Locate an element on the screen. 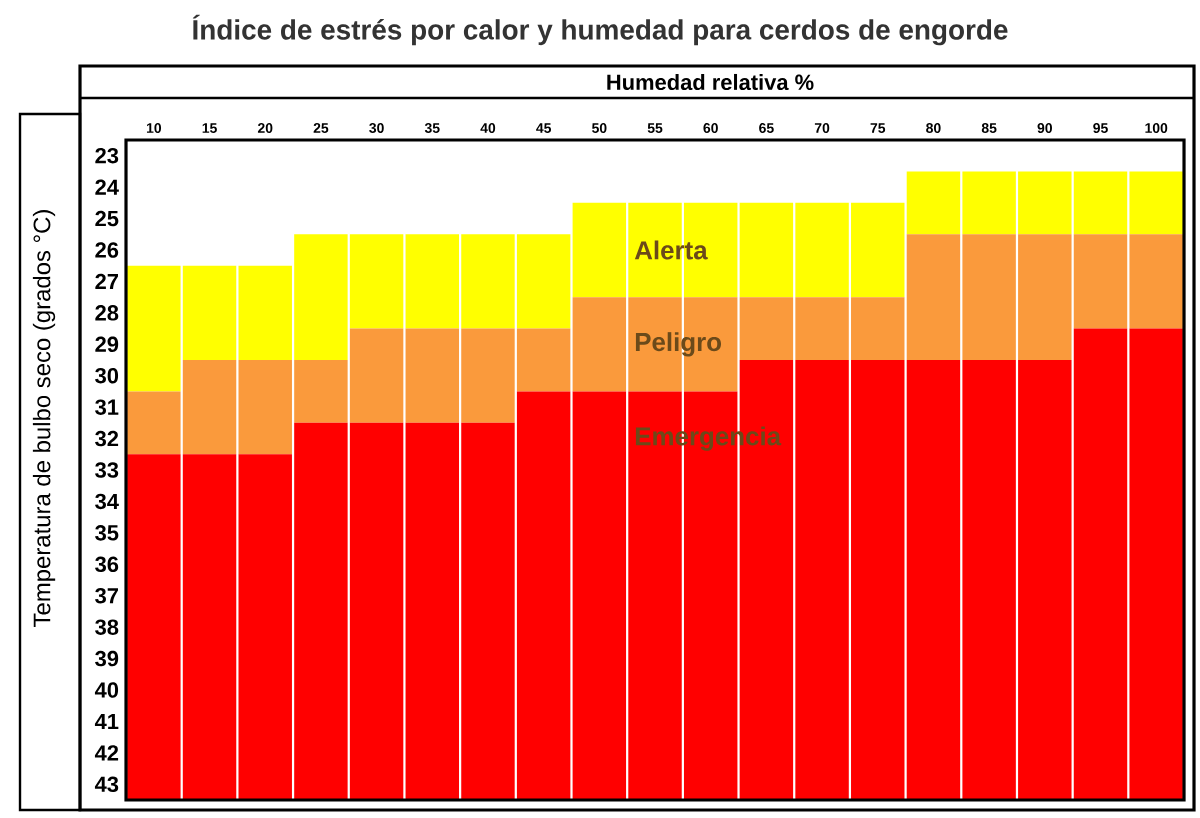 This screenshot has height=818, width=1200. y-tick-label: 27 is located at coordinates (106, 281).